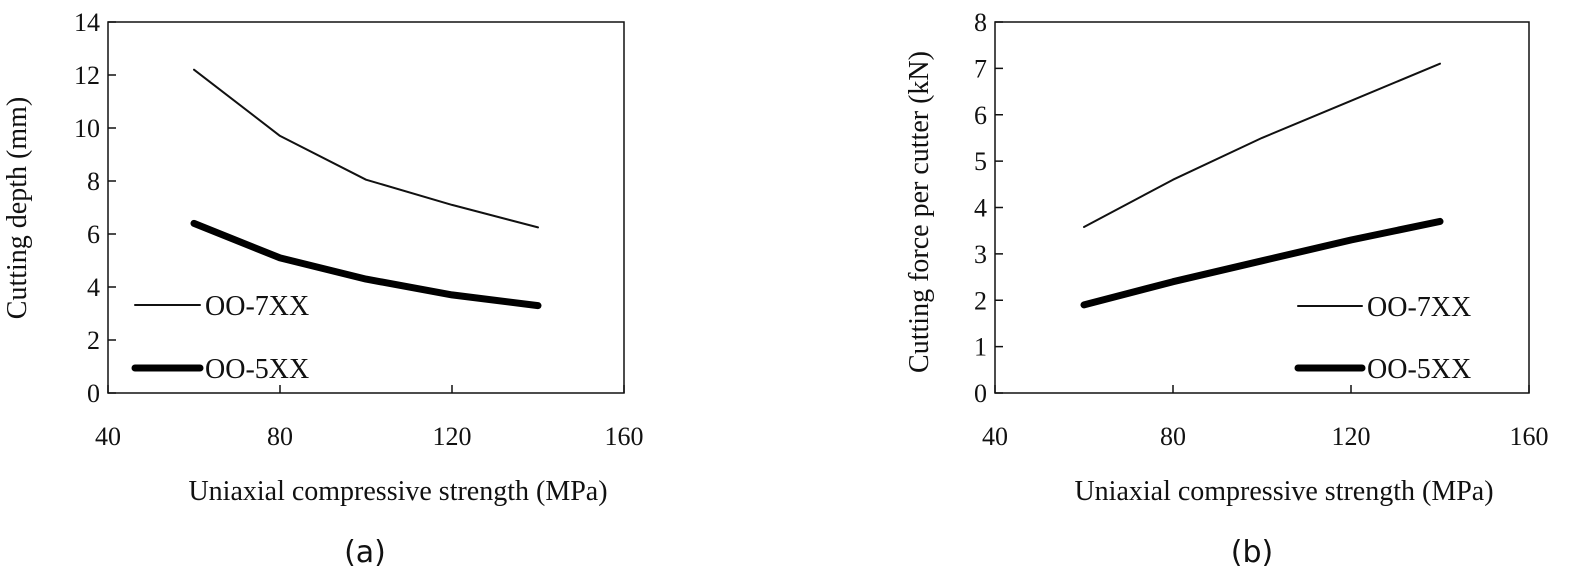 Image resolution: width=1572 pixels, height=570 pixels. Describe the element at coordinates (17, 208) in the screenshot. I see `chart-a-y-axis-label: Cutting depth (mm)` at that location.